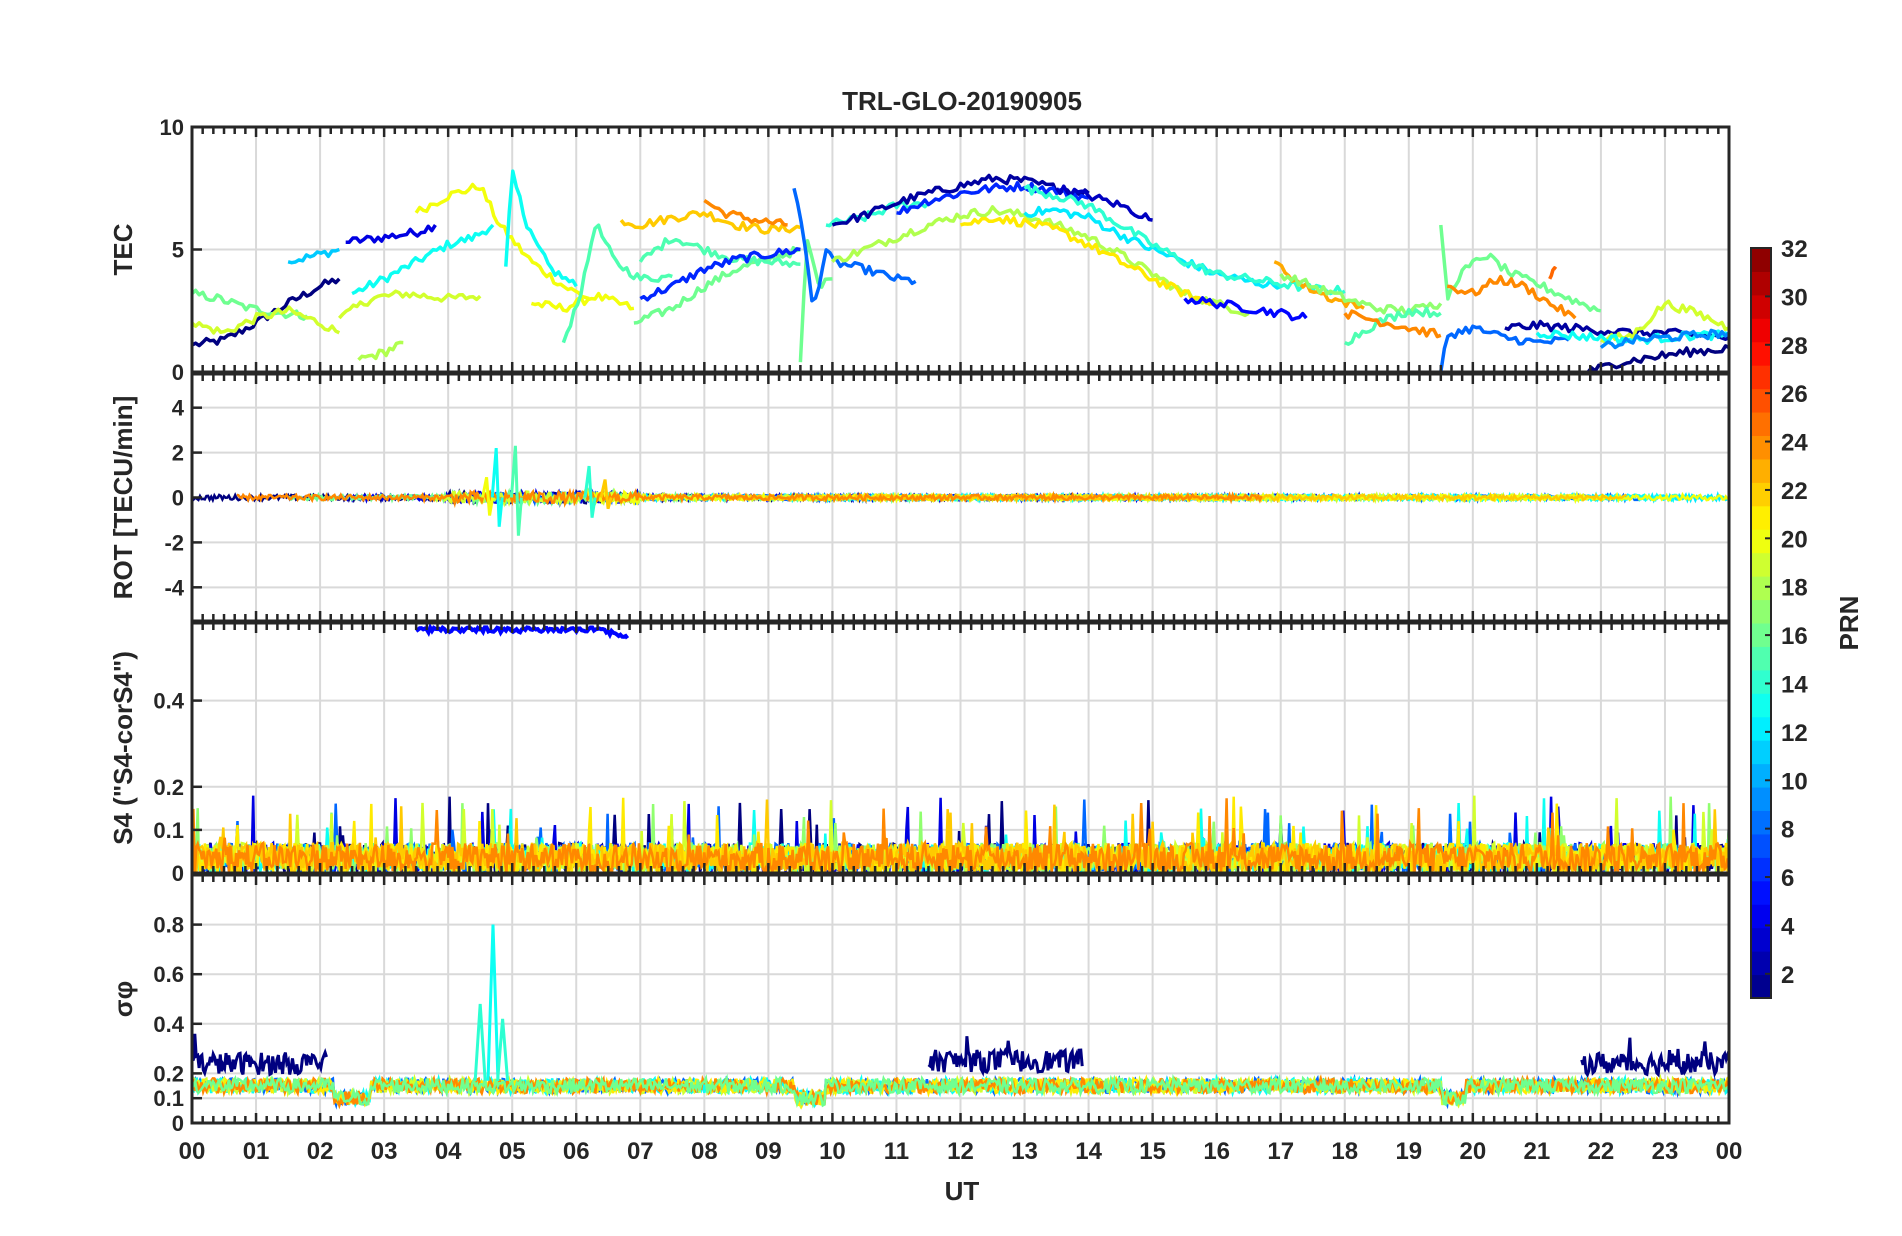  I want to click on x-tick-label: 05, so click(512, 1151).